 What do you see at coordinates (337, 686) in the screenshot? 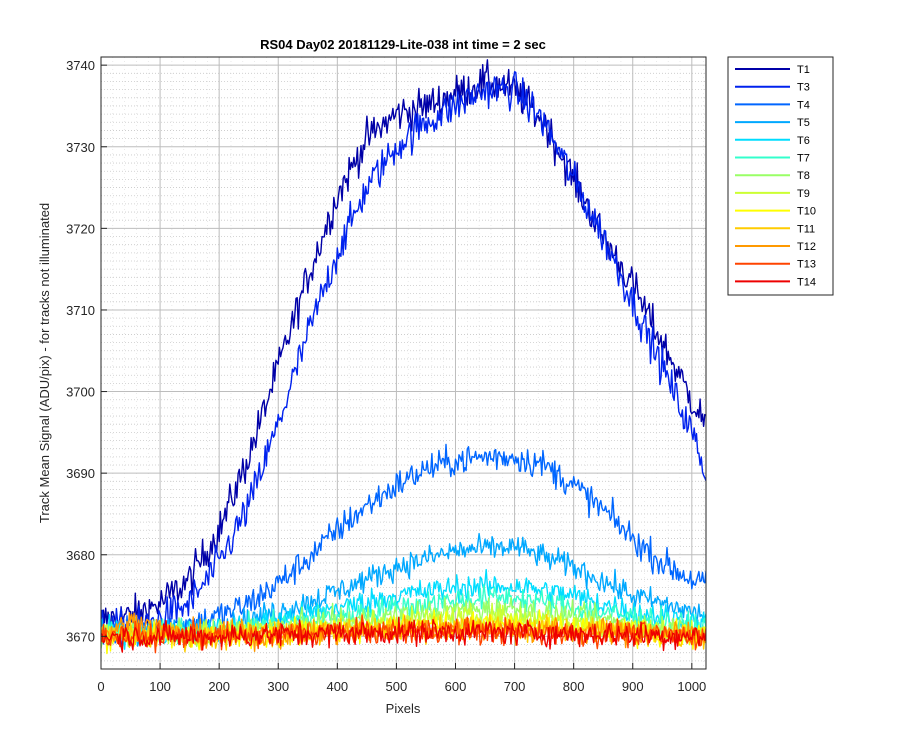
I see `x-tick-label: 400` at bounding box center [337, 686].